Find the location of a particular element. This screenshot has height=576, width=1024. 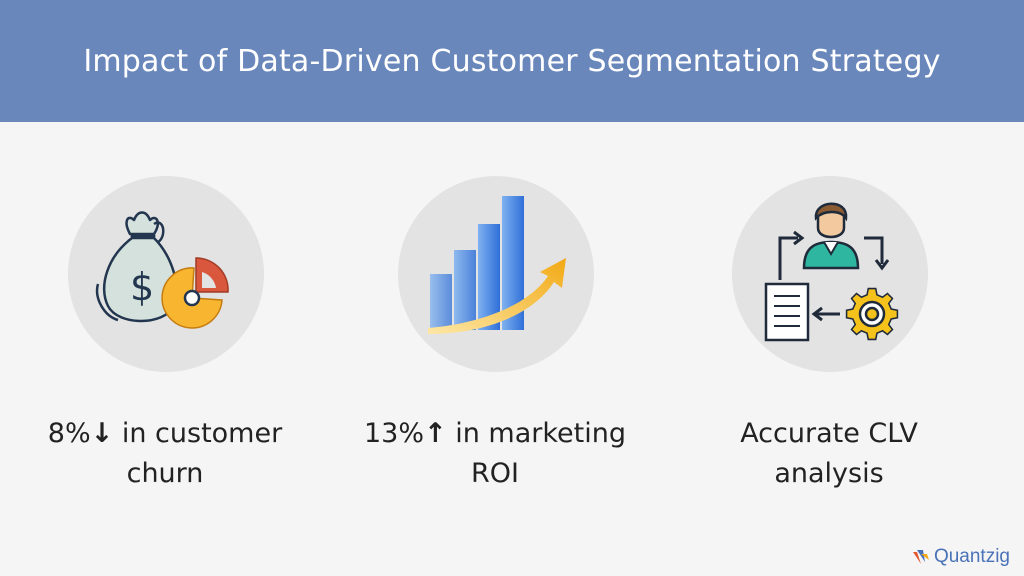

money-bag-pie-chart-icon: $ is located at coordinates (162, 270).